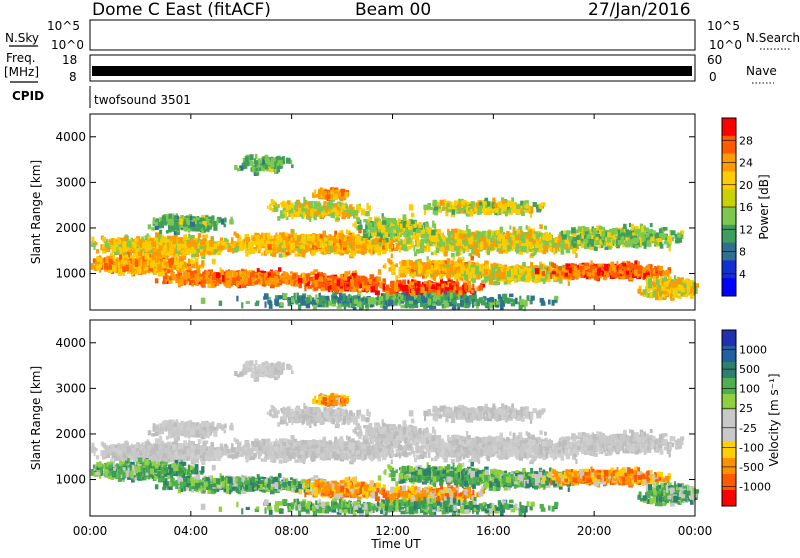  I want to click on nsky-label: N.Sky, so click(22, 38).